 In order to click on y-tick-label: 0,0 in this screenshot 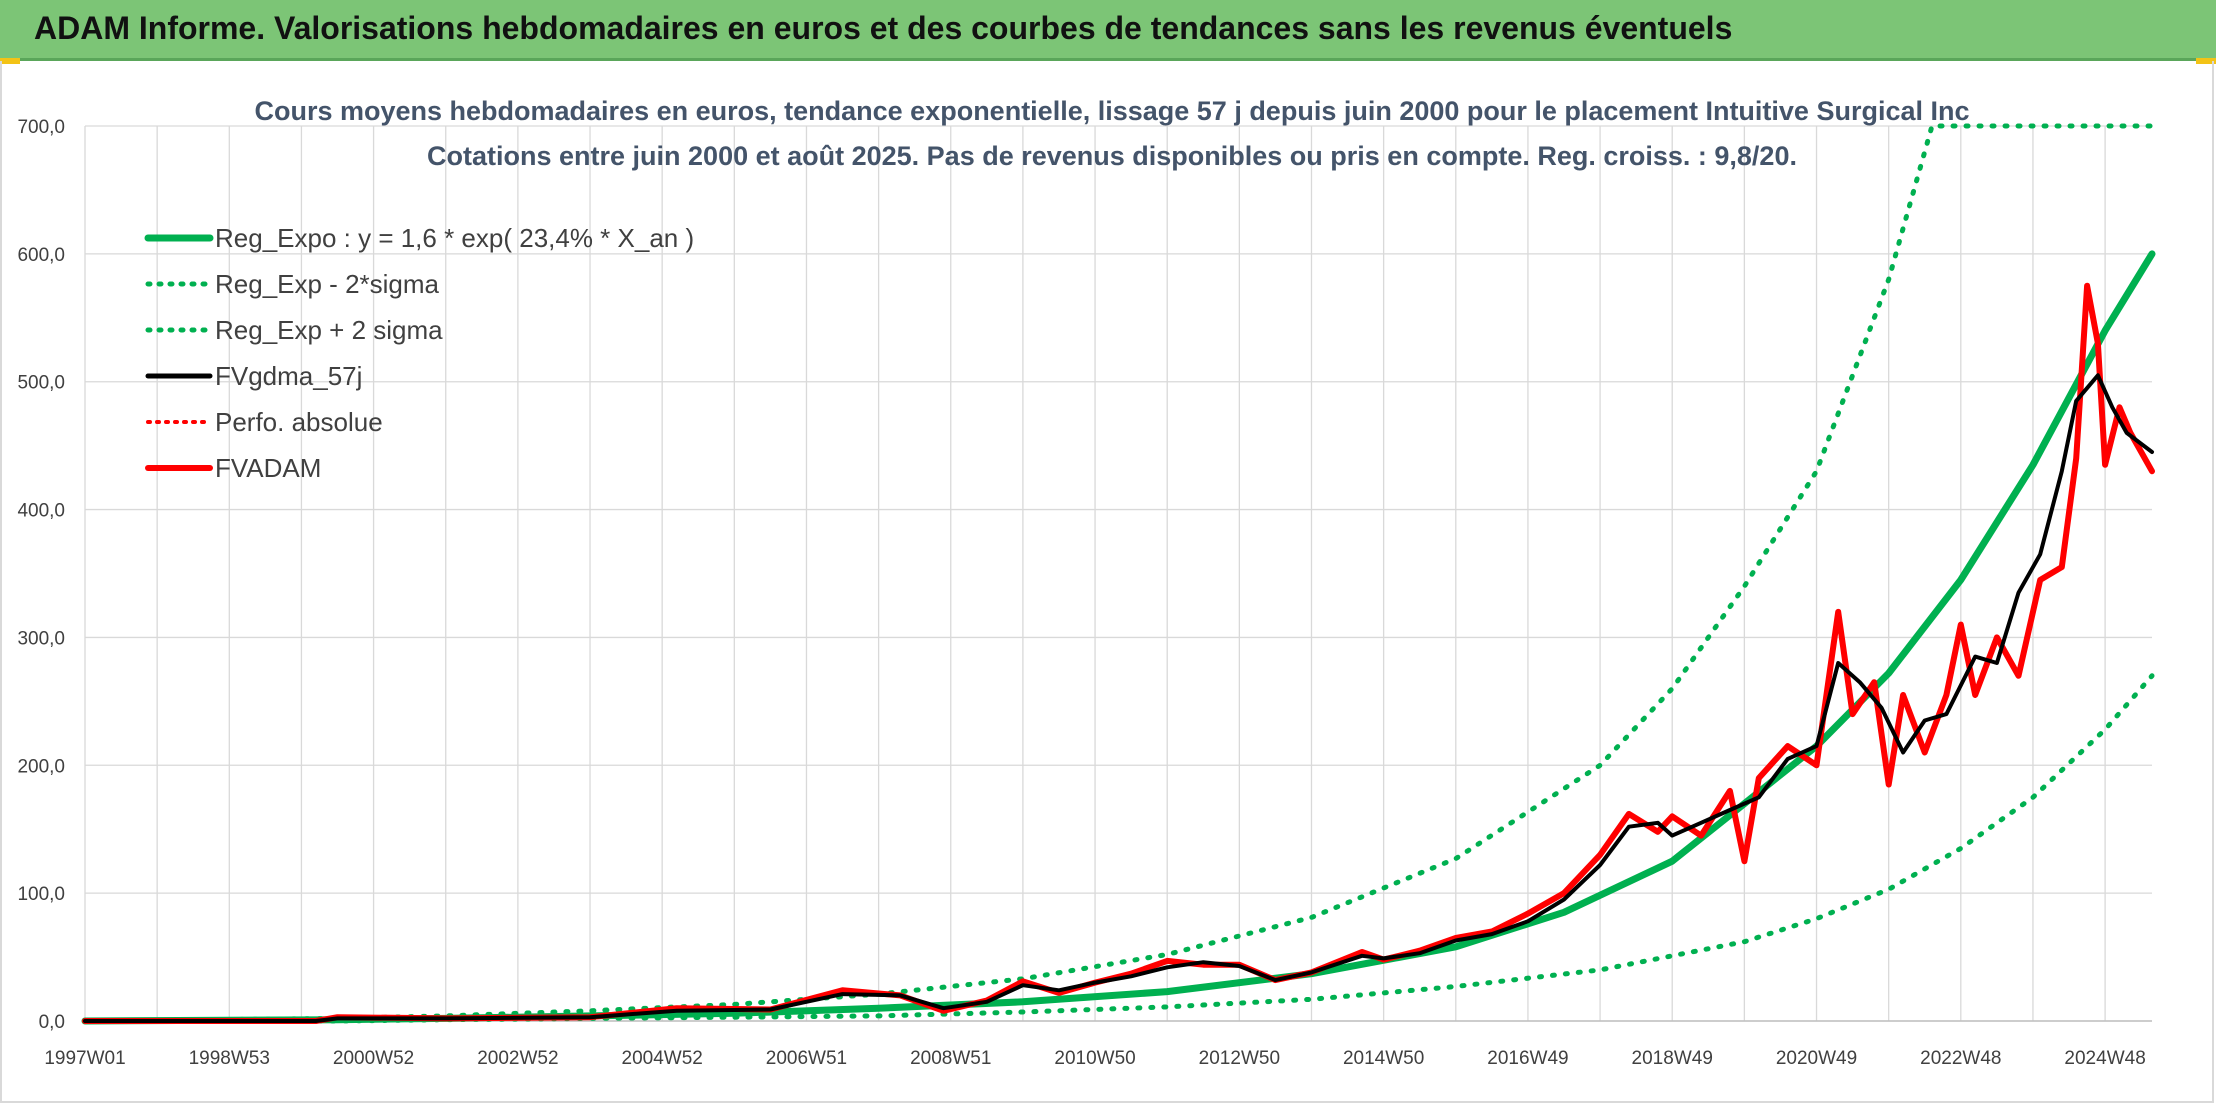, I will do `click(52, 1022)`.